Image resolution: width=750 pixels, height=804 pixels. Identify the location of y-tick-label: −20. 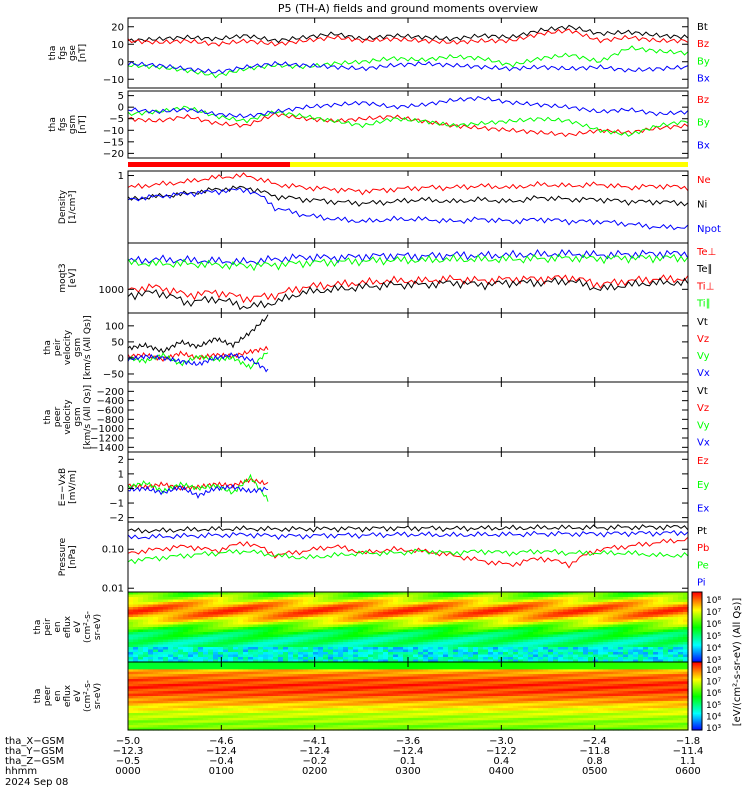
(113, 154).